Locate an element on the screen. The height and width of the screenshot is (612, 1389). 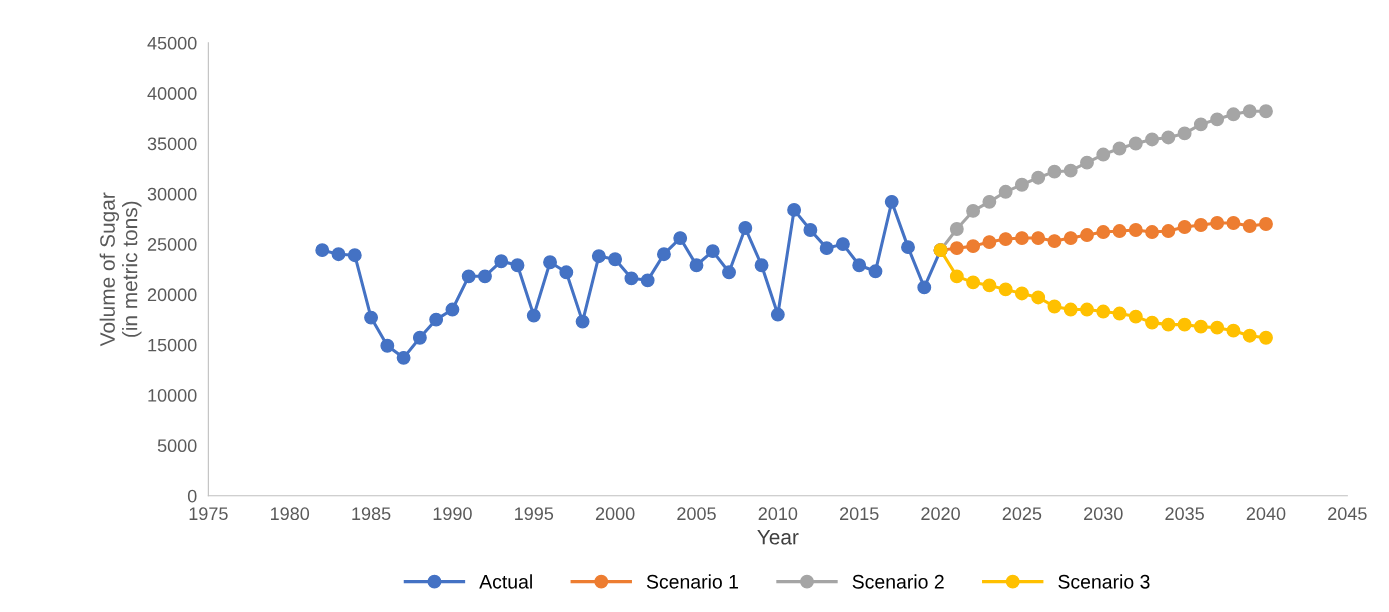
legend-label: Scenario 1 is located at coordinates (692, 581).